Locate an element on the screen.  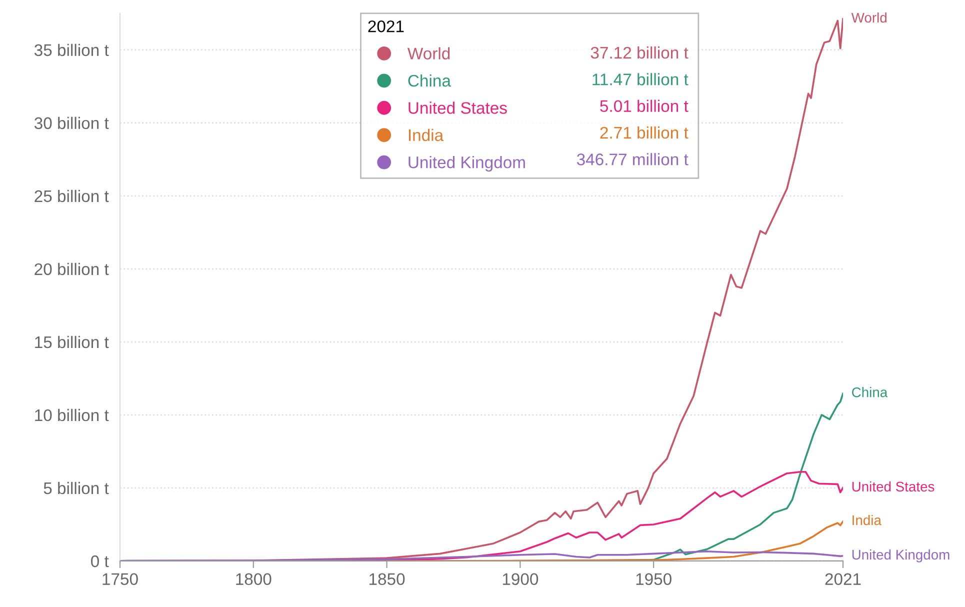
y-tick-label: 15 billion t is located at coordinates (72, 342).